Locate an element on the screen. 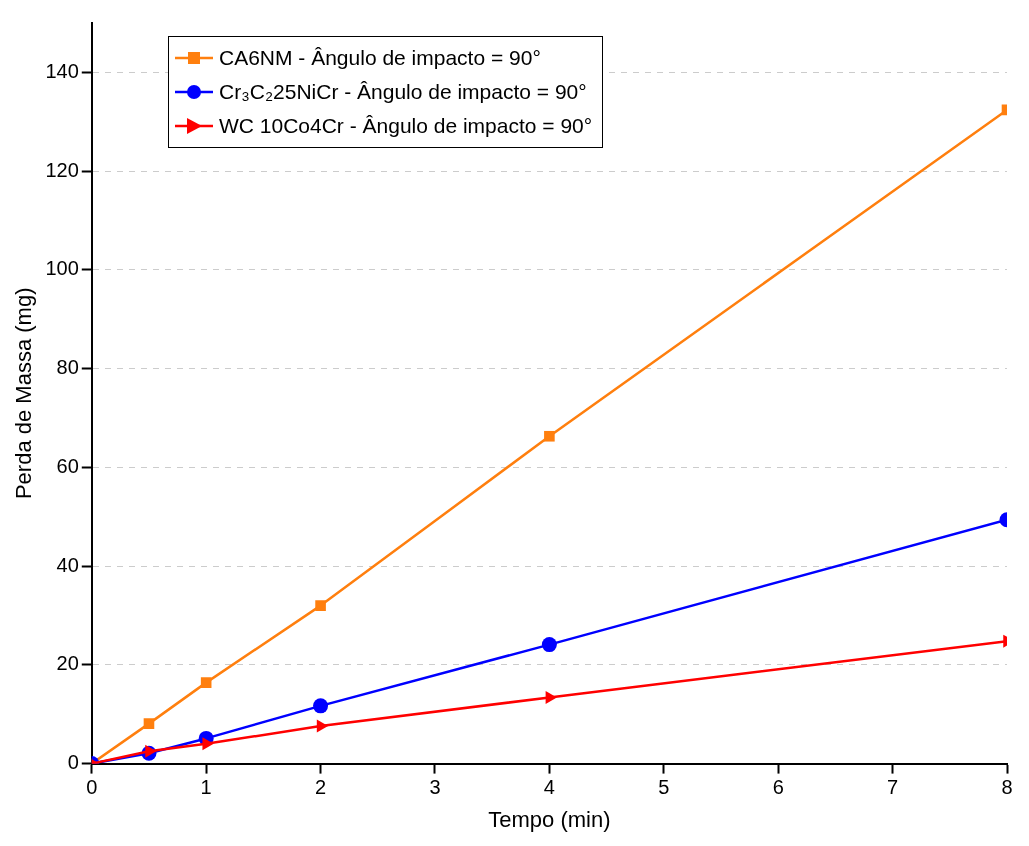 The image size is (1029, 846). x-tick-label: 7 is located at coordinates (893, 787).